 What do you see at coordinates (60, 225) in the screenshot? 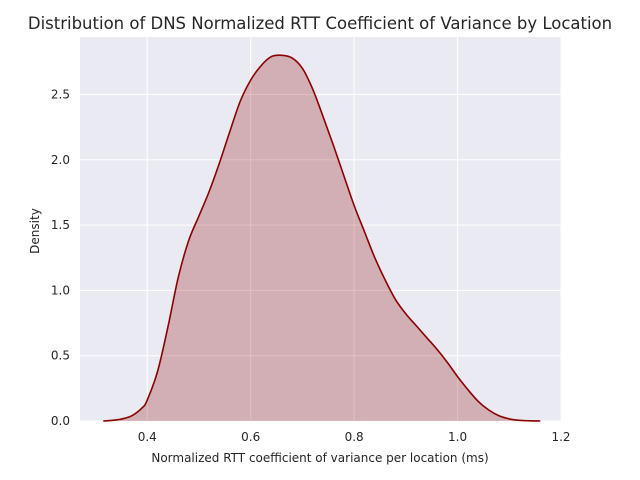
I see `y-tick-label: 1.5` at bounding box center [60, 225].